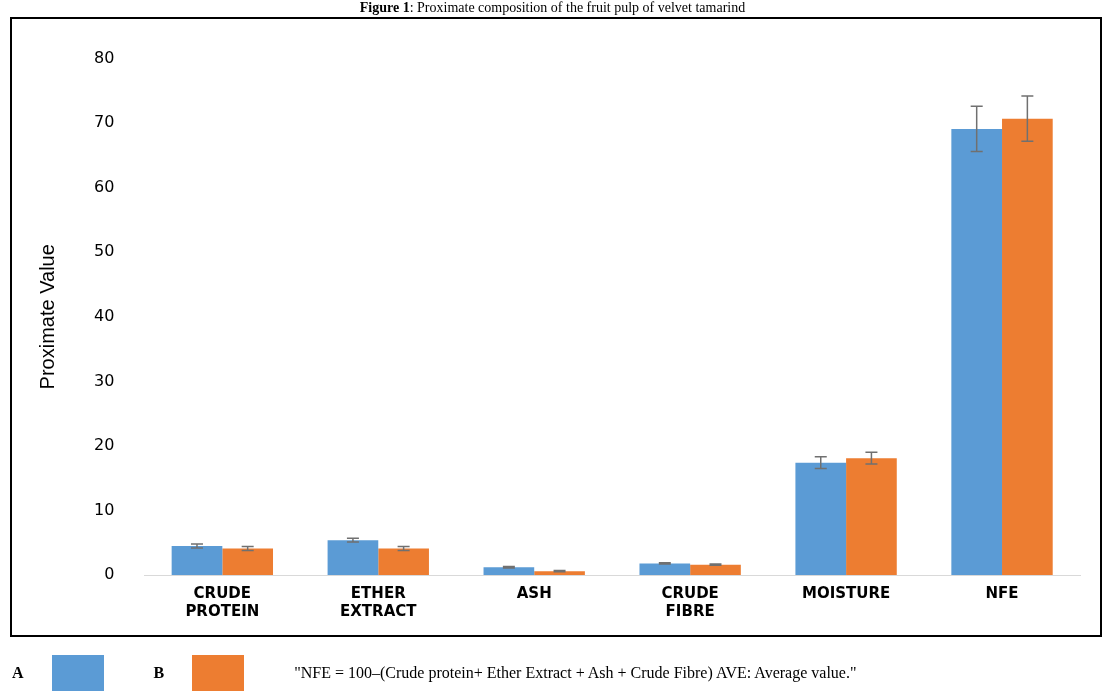 Image resolution: width=1105 pixels, height=695 pixels. Describe the element at coordinates (18, 673) in the screenshot. I see `legend-label: A` at that location.